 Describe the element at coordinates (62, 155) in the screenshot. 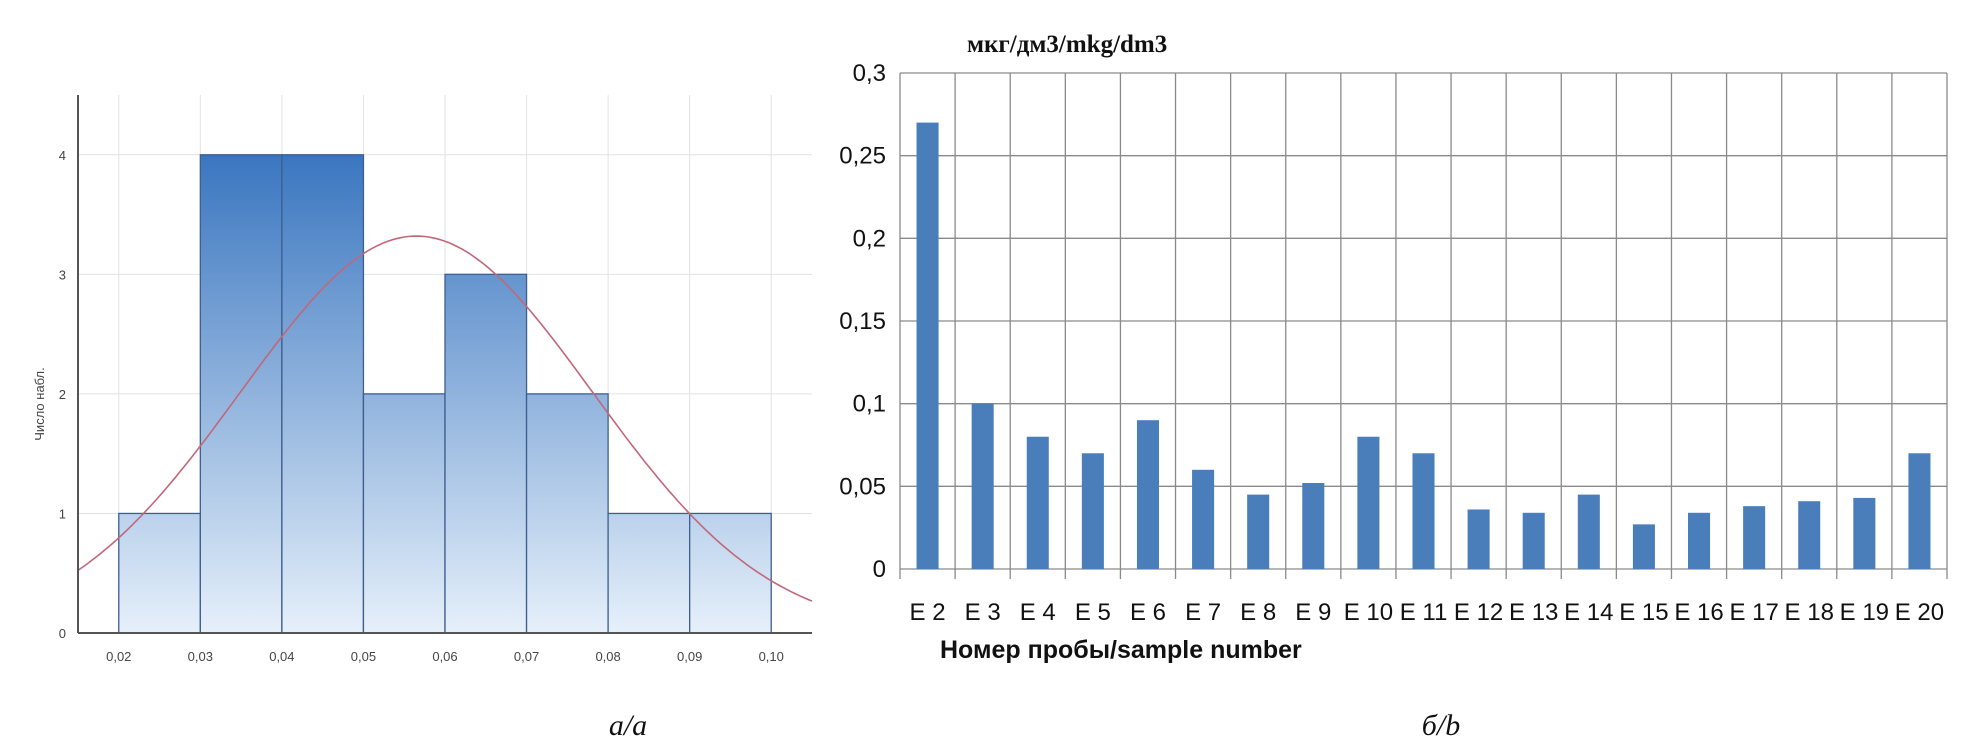

I see `y-tick-label: 4` at that location.